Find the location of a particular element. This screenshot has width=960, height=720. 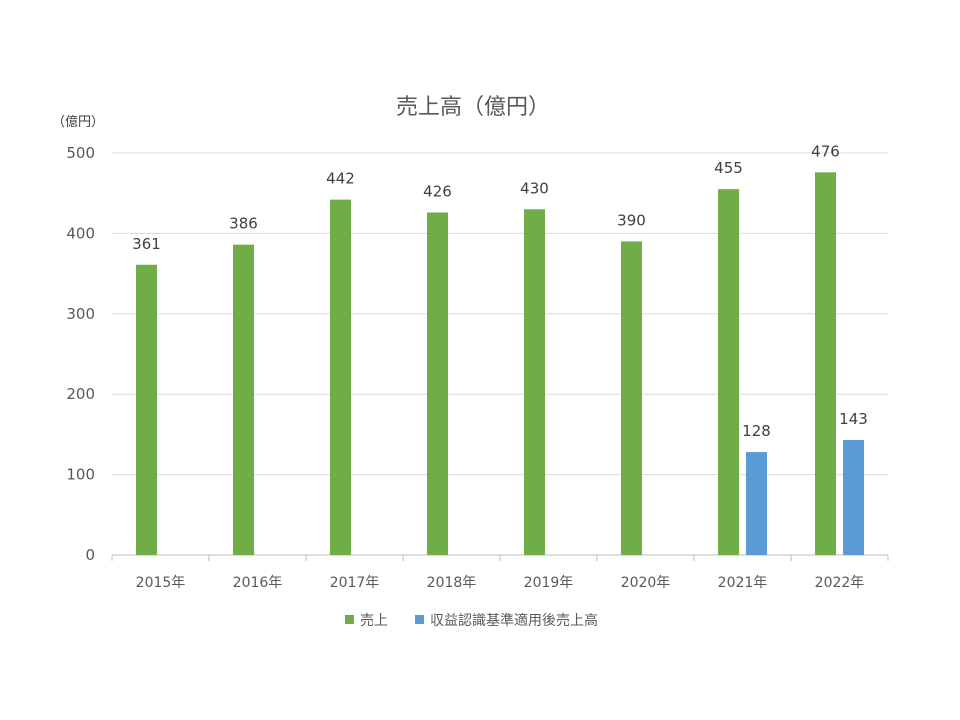

data-label-uriage: 442 is located at coordinates (340, 179).